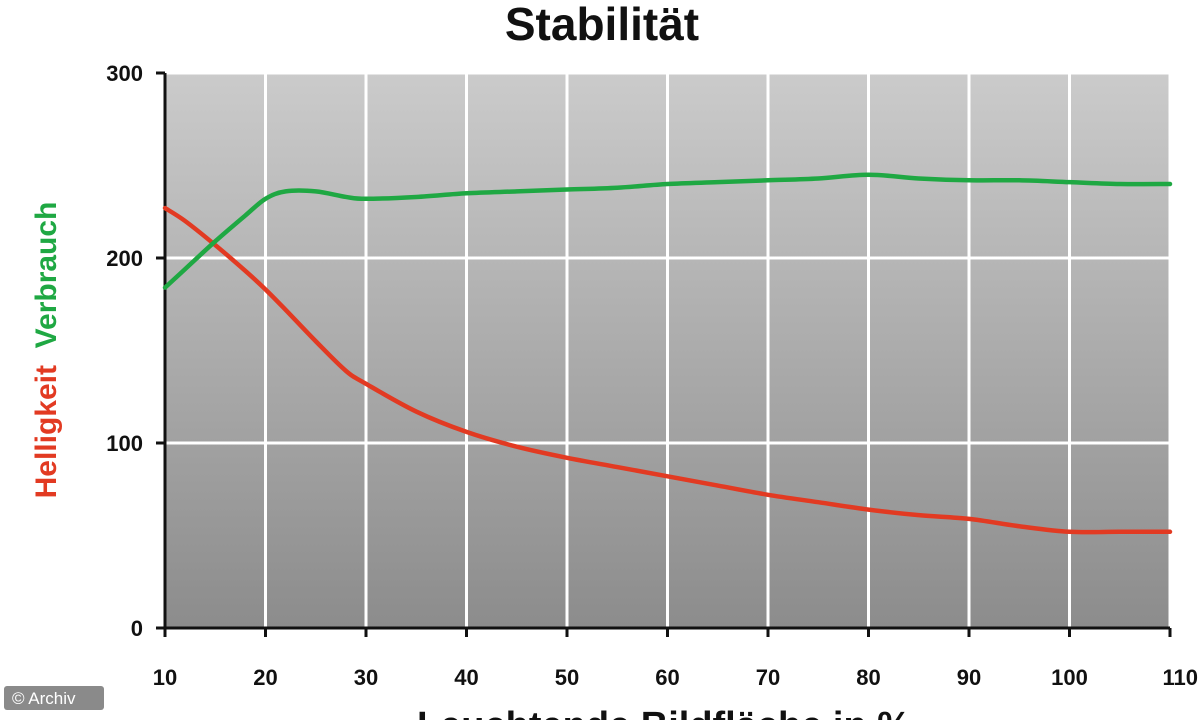 The width and height of the screenshot is (1200, 720). What do you see at coordinates (265, 677) in the screenshot?
I see `x-tick-label: 20` at bounding box center [265, 677].